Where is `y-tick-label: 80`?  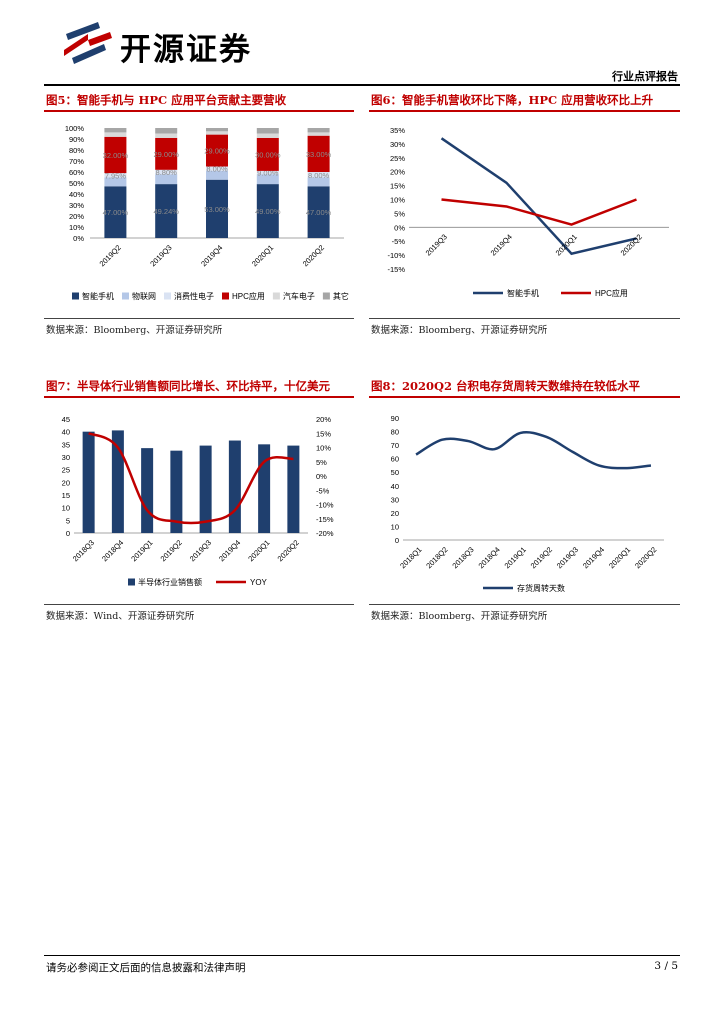 y-tick-label: 80 is located at coordinates (395, 432).